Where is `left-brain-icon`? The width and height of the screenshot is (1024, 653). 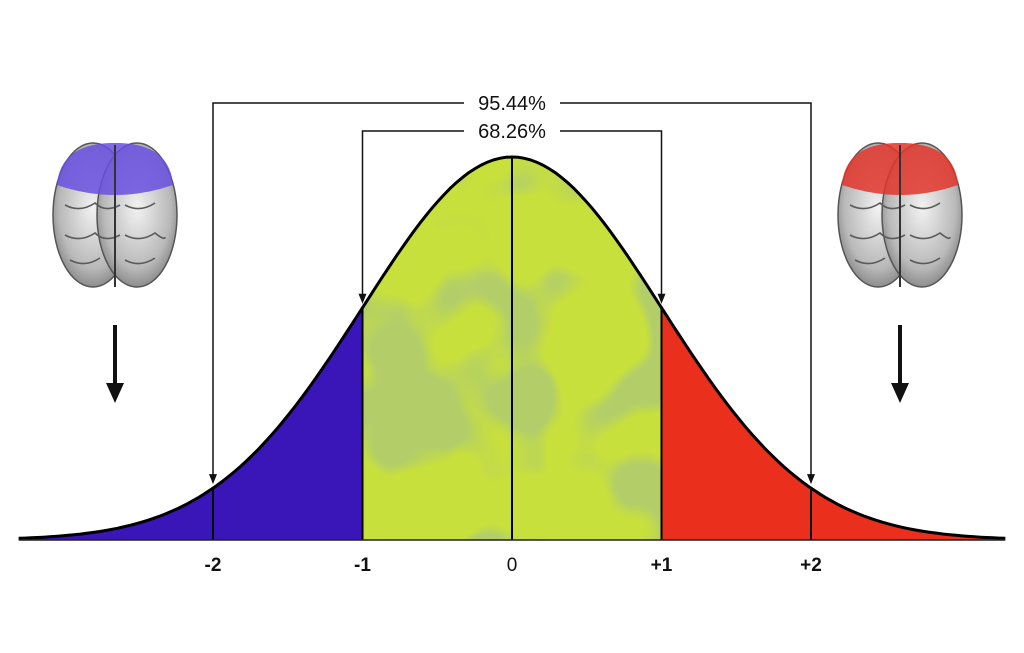 left-brain-icon is located at coordinates (115, 215).